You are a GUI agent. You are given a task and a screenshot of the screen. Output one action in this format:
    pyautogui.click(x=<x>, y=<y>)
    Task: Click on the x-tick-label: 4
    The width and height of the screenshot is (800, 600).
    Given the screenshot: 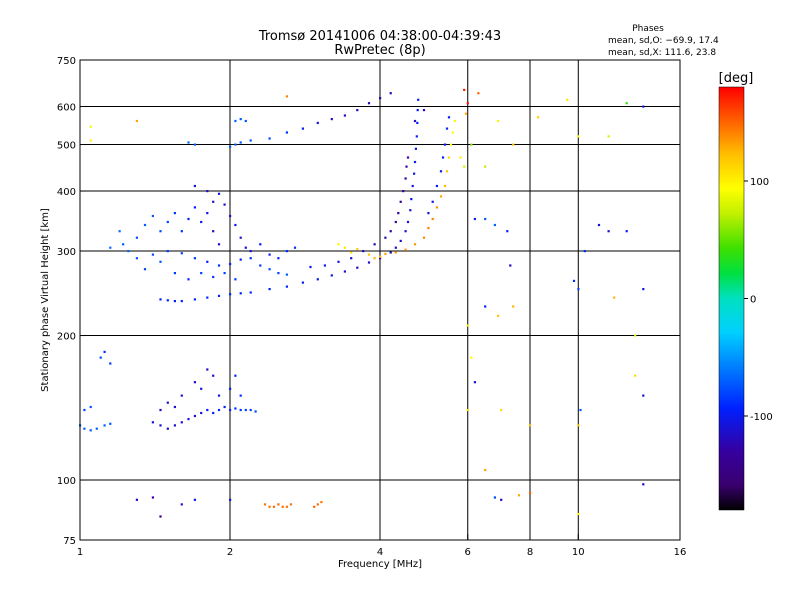 What is the action you would take?
    pyautogui.click(x=380, y=552)
    